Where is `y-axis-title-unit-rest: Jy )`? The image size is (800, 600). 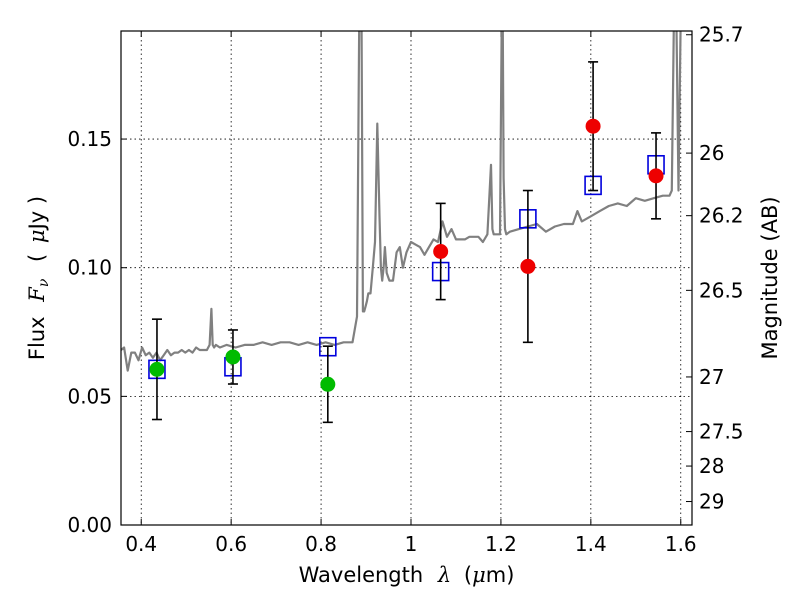
y-axis-title-unit-rest: Jy ) is located at coordinates (37, 214).